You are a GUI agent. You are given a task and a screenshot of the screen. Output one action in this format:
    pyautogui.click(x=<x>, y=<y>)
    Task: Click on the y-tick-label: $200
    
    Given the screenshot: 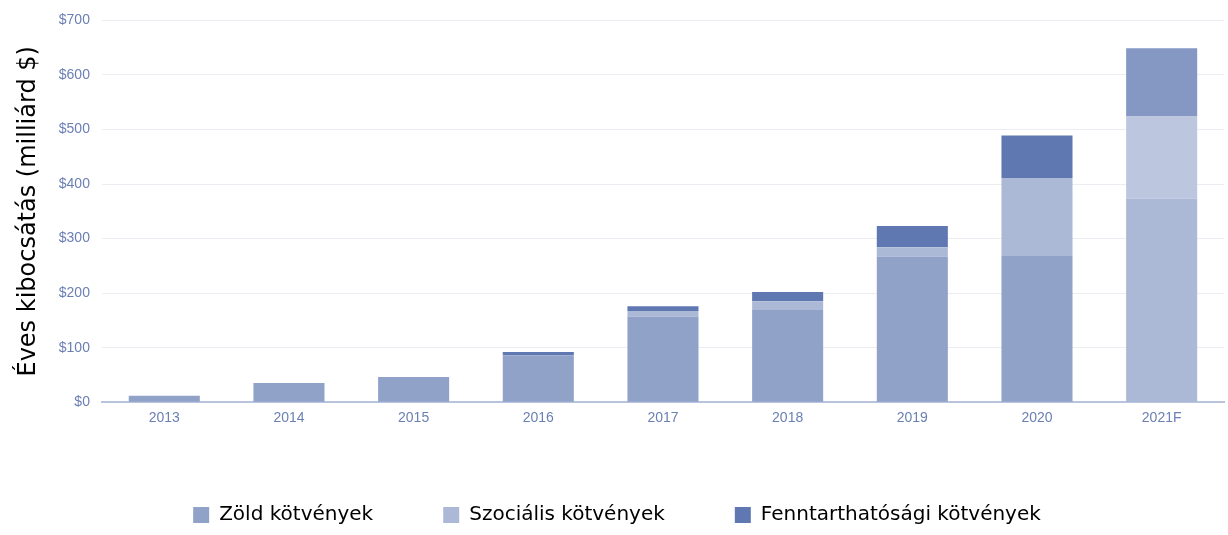 What is the action you would take?
    pyautogui.click(x=74, y=291)
    